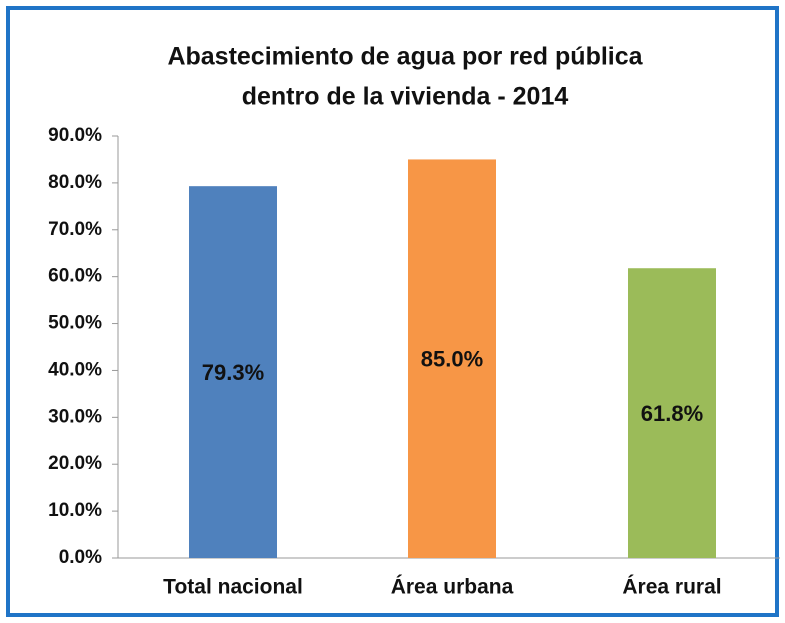 The height and width of the screenshot is (623, 785). What do you see at coordinates (75, 369) in the screenshot?
I see `y-tick-label: 40.0%` at bounding box center [75, 369].